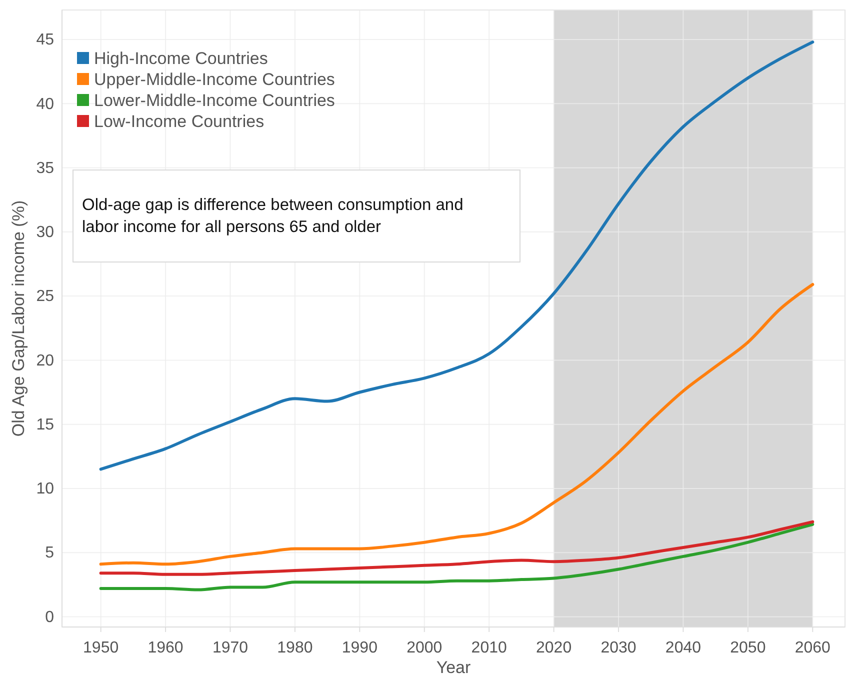  Describe the element at coordinates (748, 648) in the screenshot. I see `x-tick-label: 2050` at that location.